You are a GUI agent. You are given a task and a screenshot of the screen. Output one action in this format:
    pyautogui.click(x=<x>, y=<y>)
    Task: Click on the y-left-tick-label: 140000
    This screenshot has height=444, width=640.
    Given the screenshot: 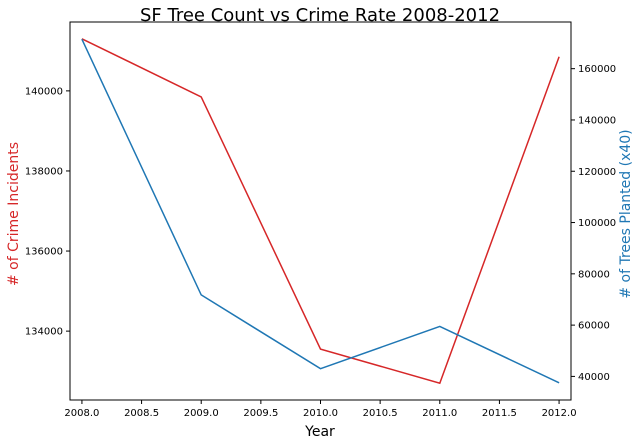 What is the action you would take?
    pyautogui.click(x=44, y=91)
    